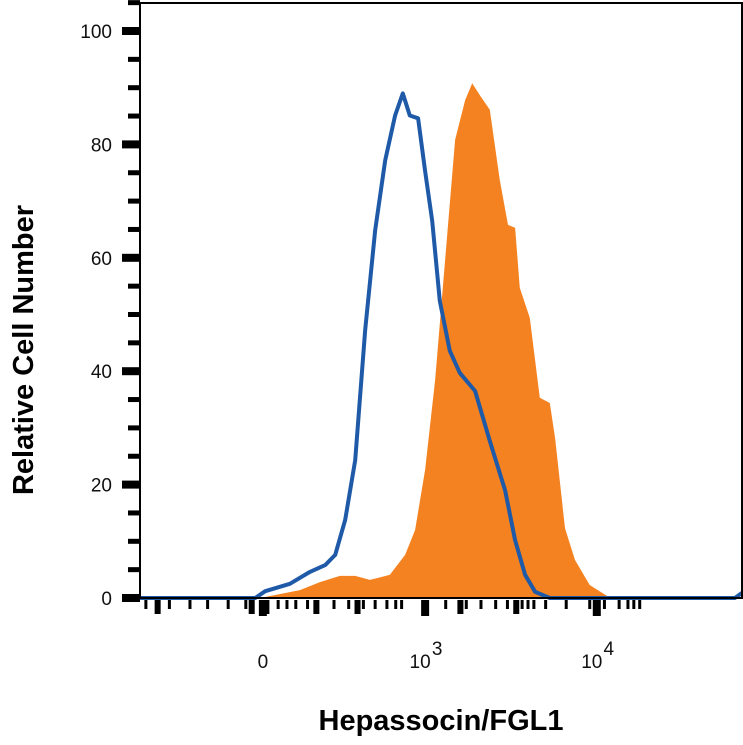 This screenshot has width=743, height=745. I want to click on x-tick-exponent: 3, so click(437, 649).